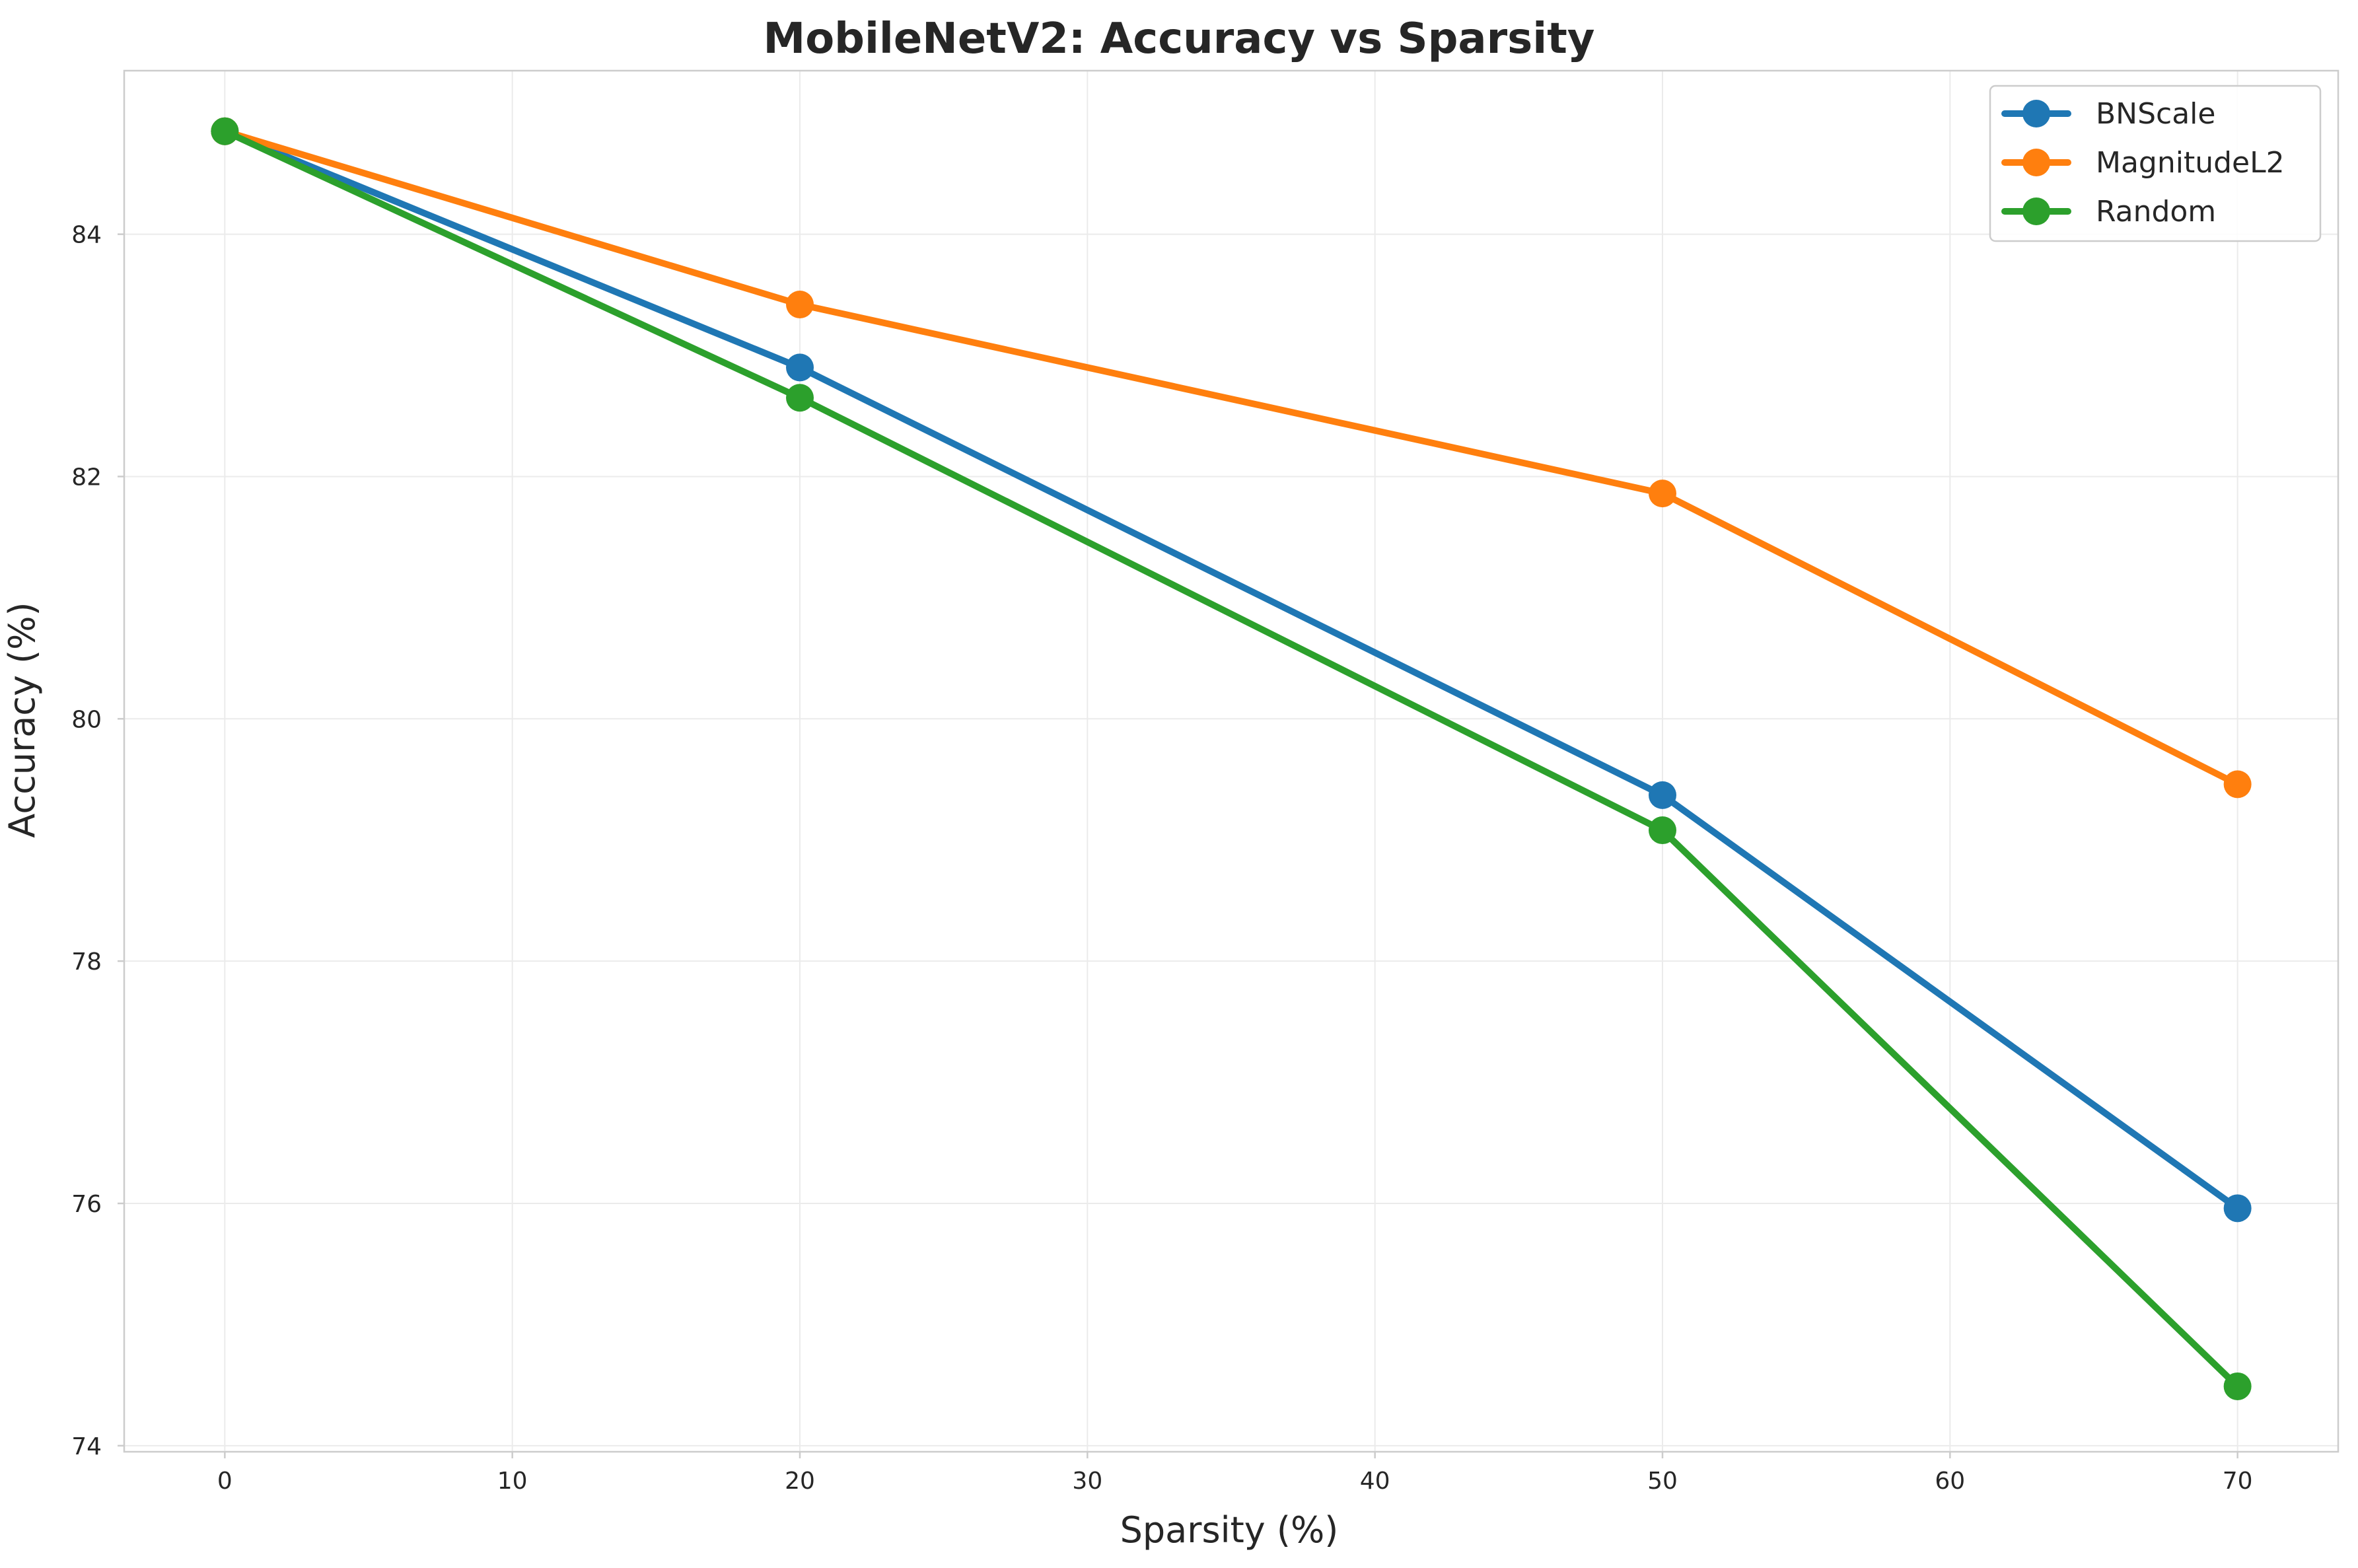 The width and height of the screenshot is (2358, 1568). Describe the element at coordinates (2036, 113) in the screenshot. I see `legend-marker-bnscale` at that location.